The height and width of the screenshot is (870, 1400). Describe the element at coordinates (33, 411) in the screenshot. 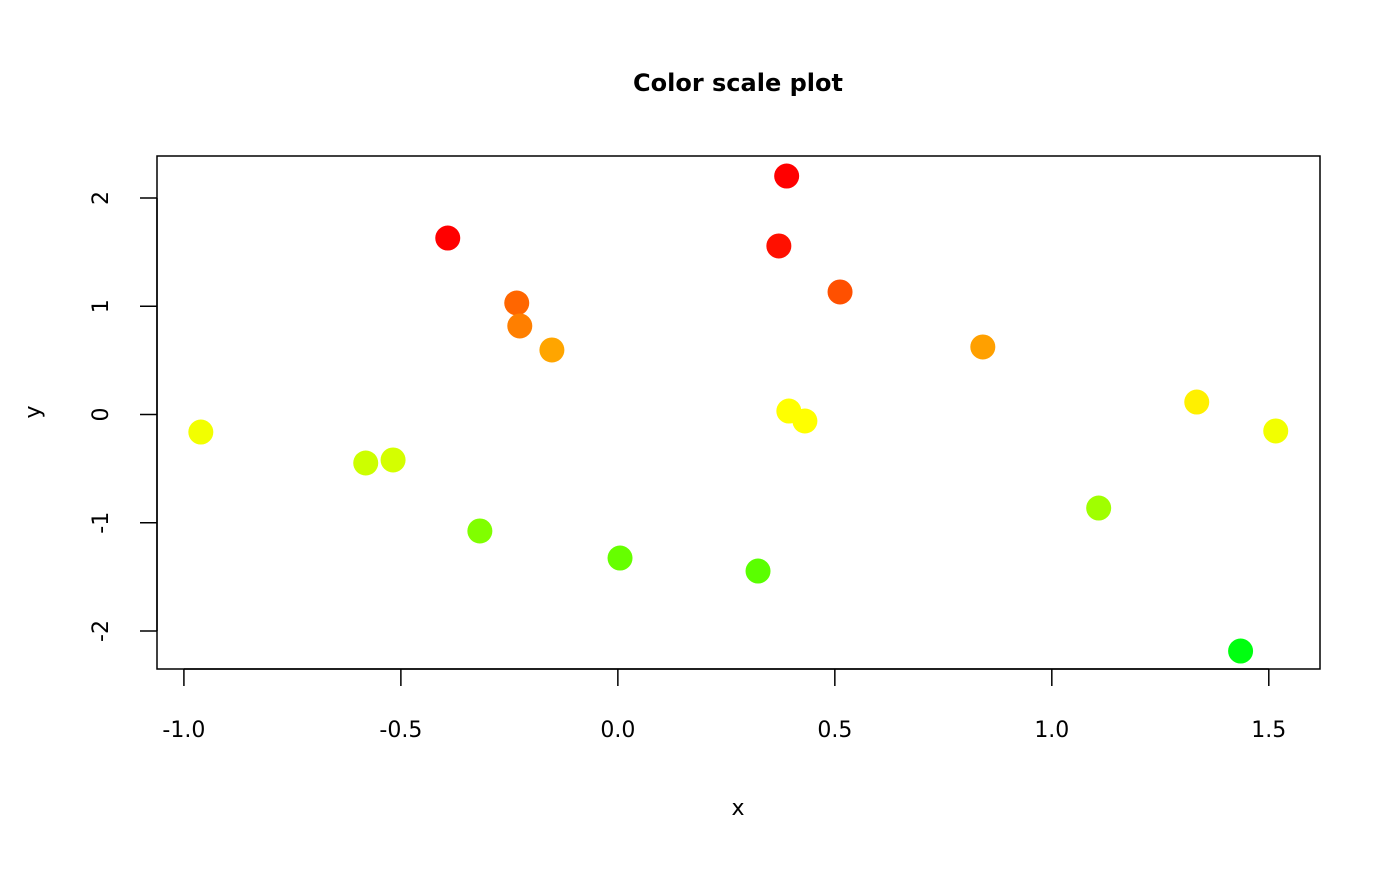

I see `y-axis-label: y` at that location.